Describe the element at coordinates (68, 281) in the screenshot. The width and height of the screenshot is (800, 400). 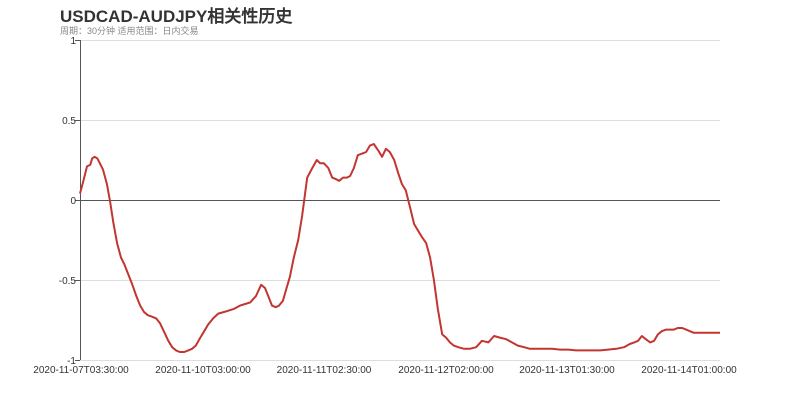
I see `y-tick-label: -0.5` at that location.